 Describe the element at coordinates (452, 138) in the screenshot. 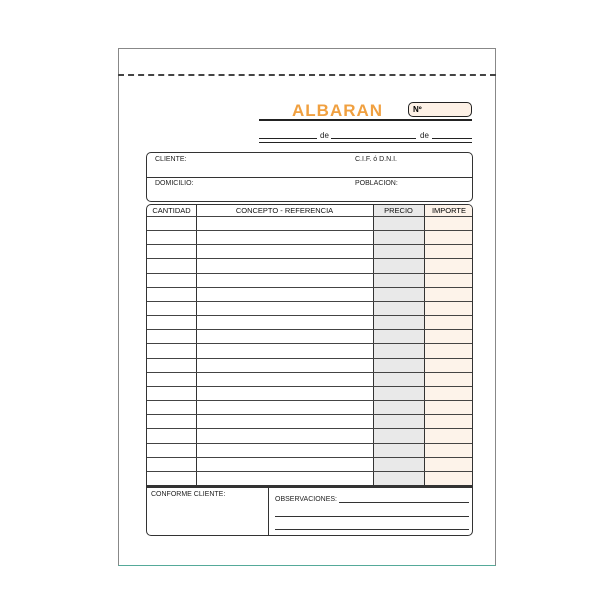

I see `date-year-field` at that location.